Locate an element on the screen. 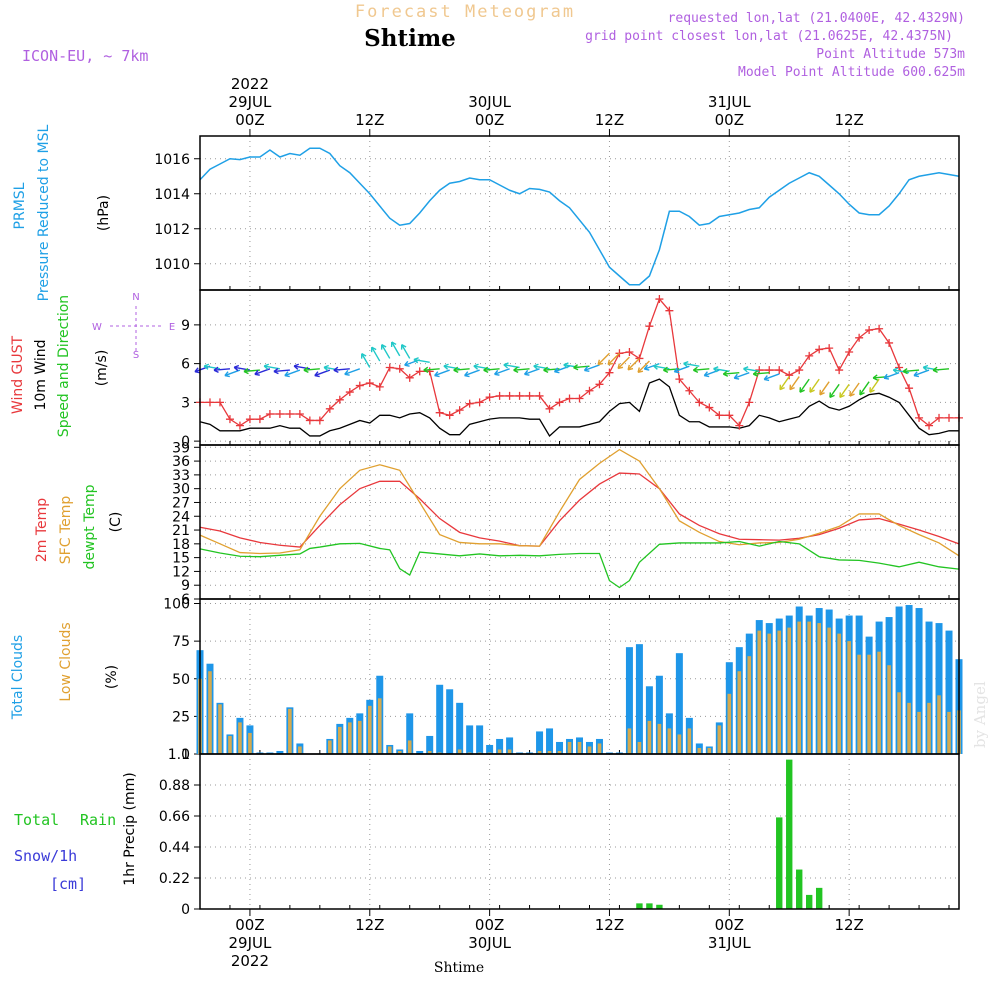 The height and width of the screenshot is (1000, 1000). precip-total-label: Total is located at coordinates (36, 820).